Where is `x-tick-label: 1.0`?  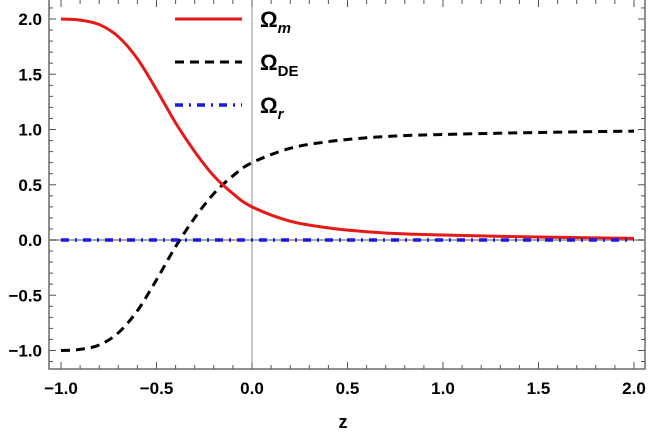 x-tick-label: 1.0 is located at coordinates (443, 388).